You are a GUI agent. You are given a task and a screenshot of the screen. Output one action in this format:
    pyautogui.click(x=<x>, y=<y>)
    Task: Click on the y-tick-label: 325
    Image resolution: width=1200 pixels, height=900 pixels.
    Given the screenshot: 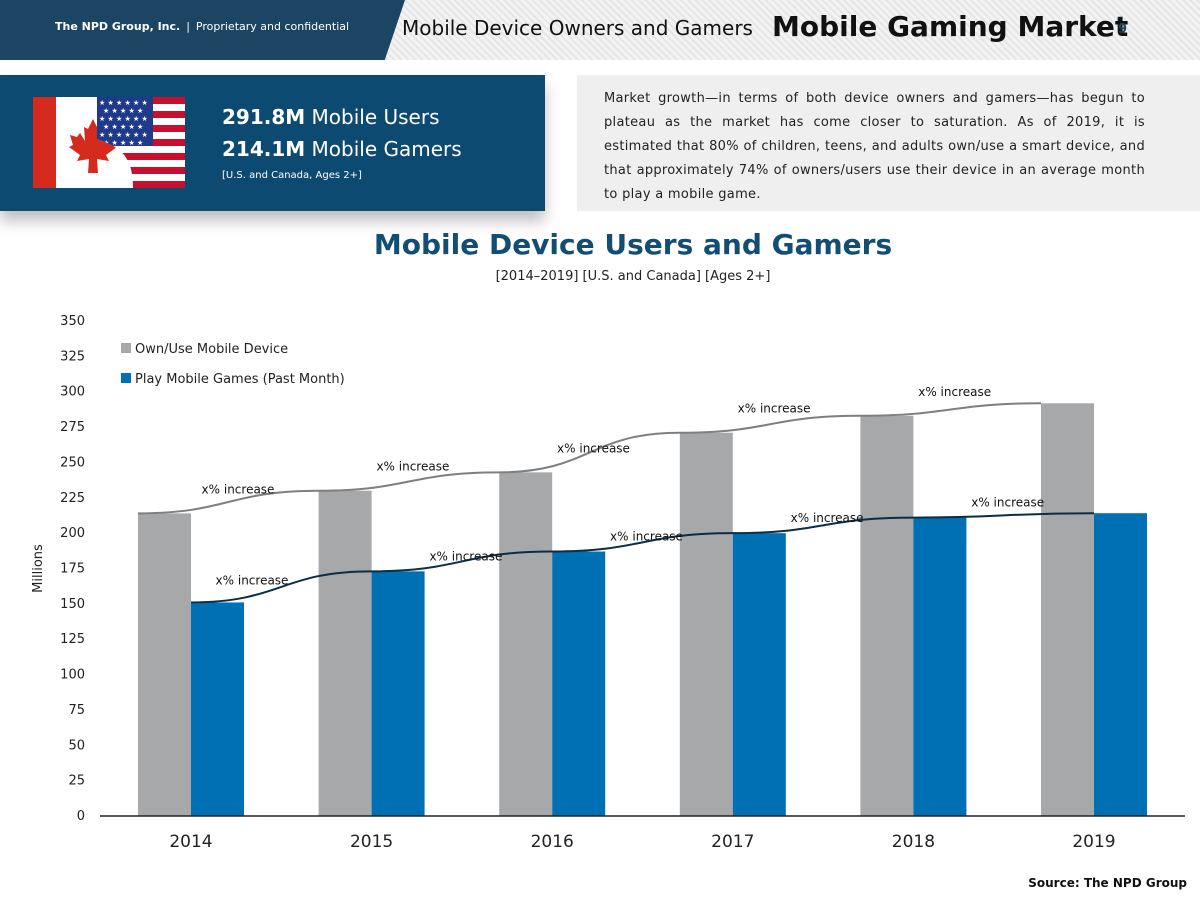 What is the action you would take?
    pyautogui.click(x=72, y=356)
    